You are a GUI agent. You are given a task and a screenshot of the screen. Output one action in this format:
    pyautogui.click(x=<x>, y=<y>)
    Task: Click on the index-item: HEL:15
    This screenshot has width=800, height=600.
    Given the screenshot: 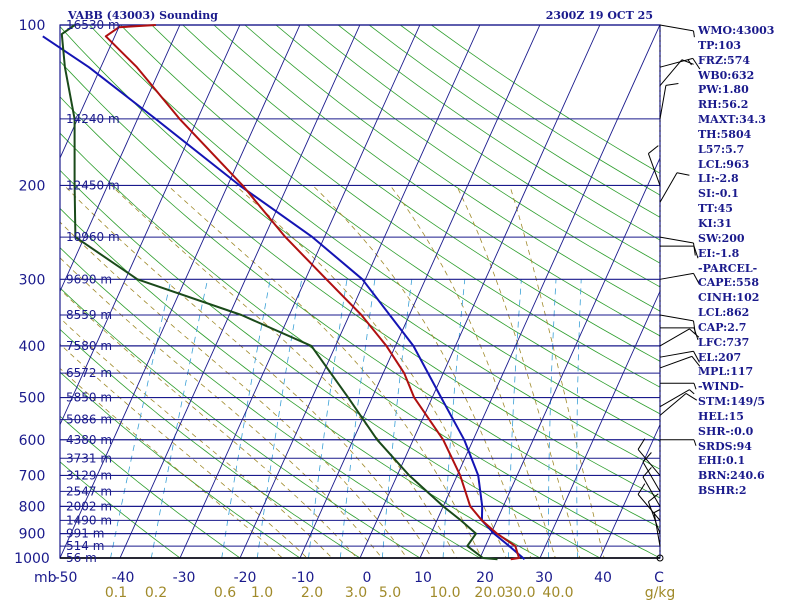 What is the action you would take?
    pyautogui.click(x=721, y=416)
    